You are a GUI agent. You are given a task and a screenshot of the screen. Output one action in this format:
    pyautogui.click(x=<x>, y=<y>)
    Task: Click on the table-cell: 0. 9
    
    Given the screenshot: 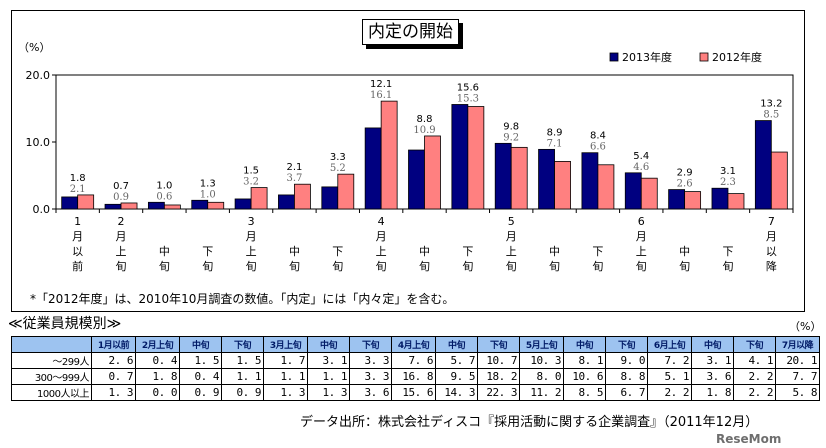 What is the action you would take?
    pyautogui.click(x=200, y=392)
    